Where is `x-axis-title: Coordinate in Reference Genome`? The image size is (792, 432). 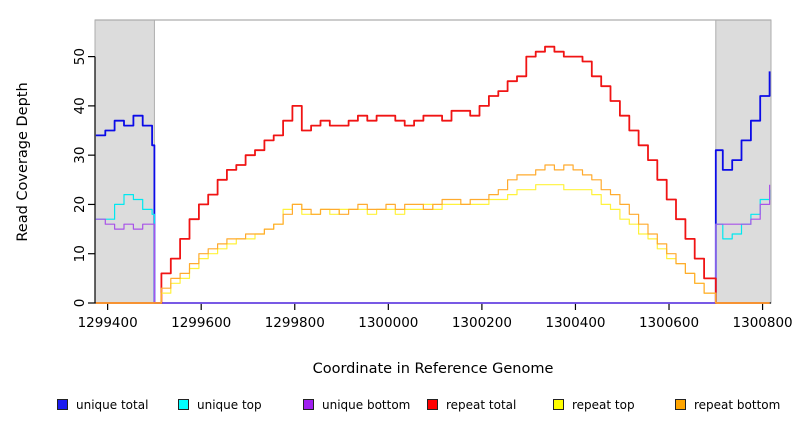
x-axis-title: Coordinate in Reference Genome is located at coordinates (433, 369).